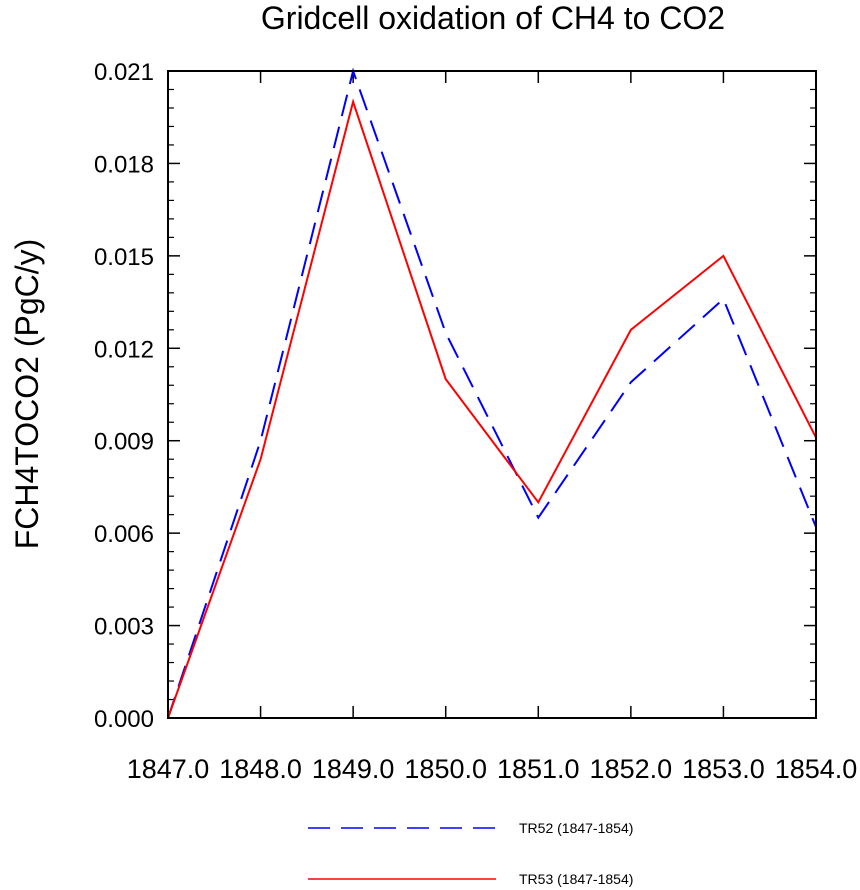 The image size is (860, 890). I want to click on y-tick-label: 0.012, so click(124, 349).